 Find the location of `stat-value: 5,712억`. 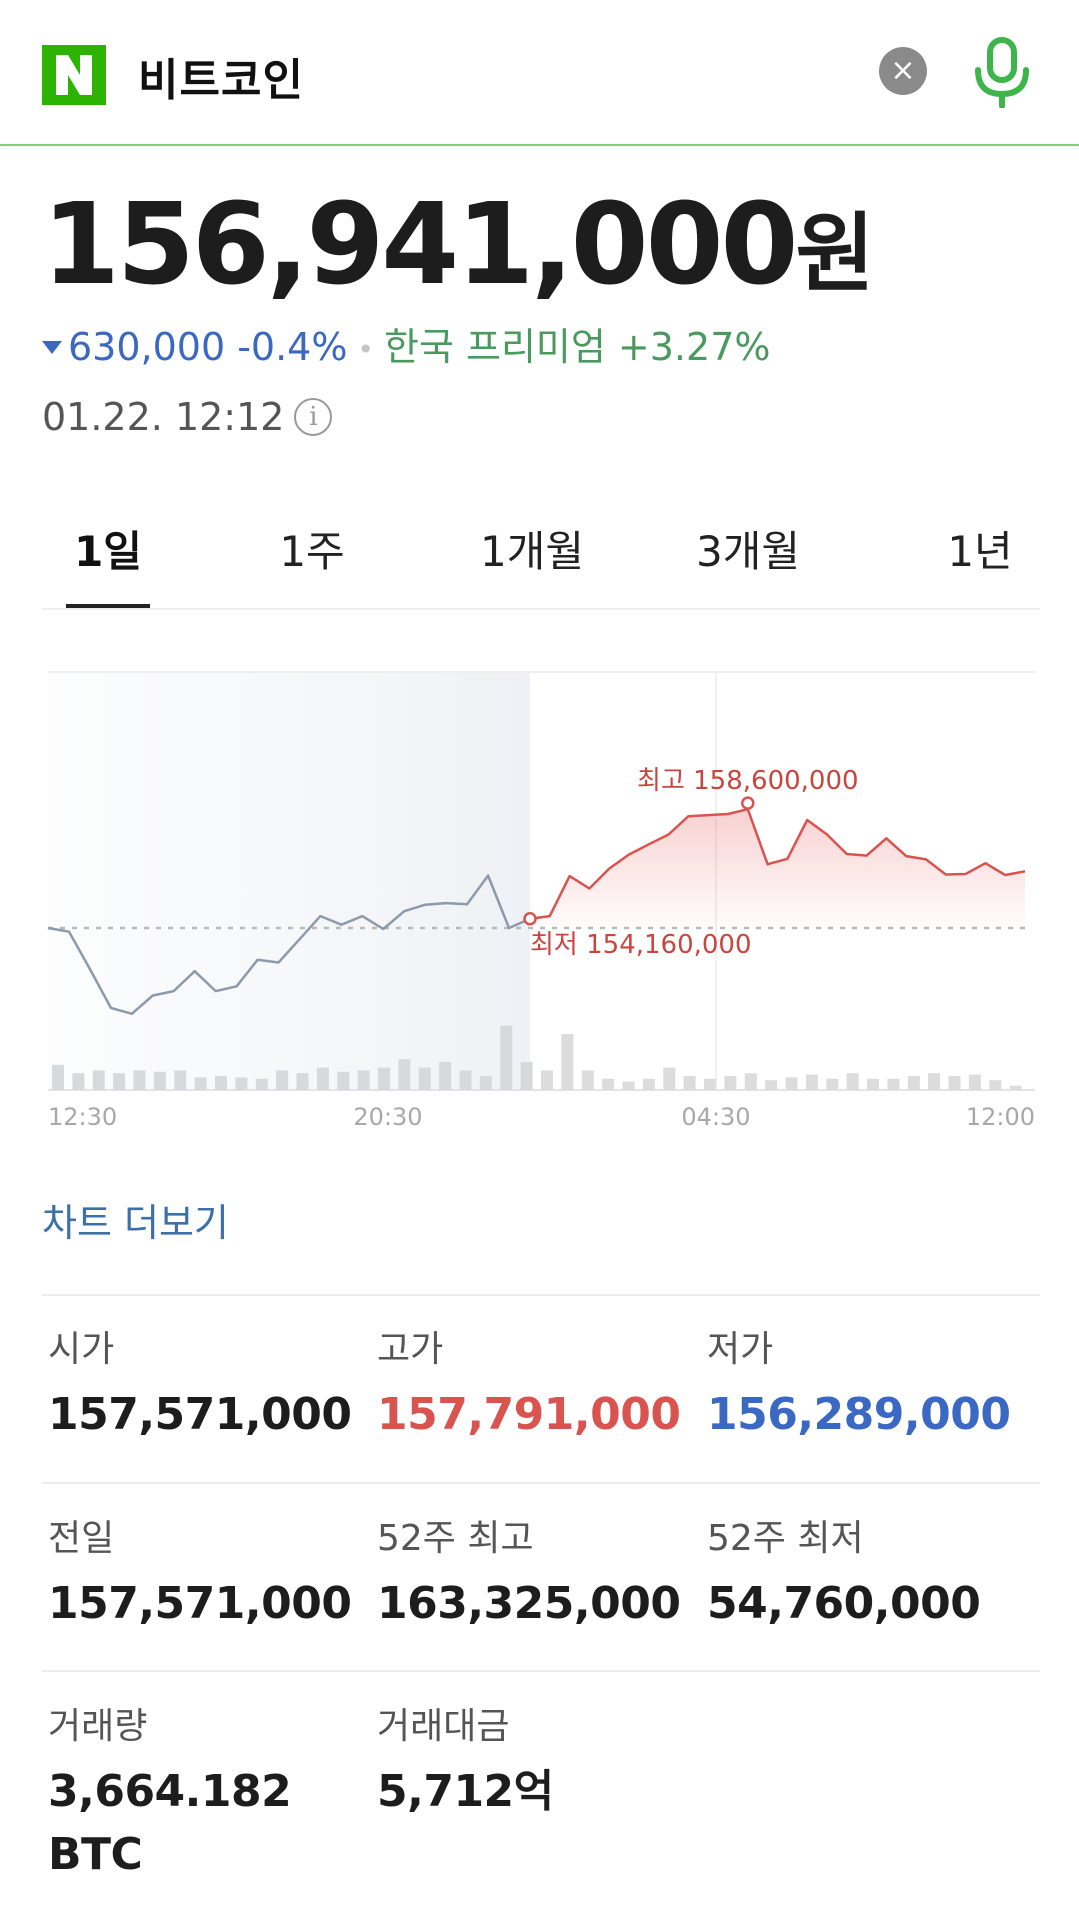

stat-value: 5,712억 is located at coordinates (465, 1791).